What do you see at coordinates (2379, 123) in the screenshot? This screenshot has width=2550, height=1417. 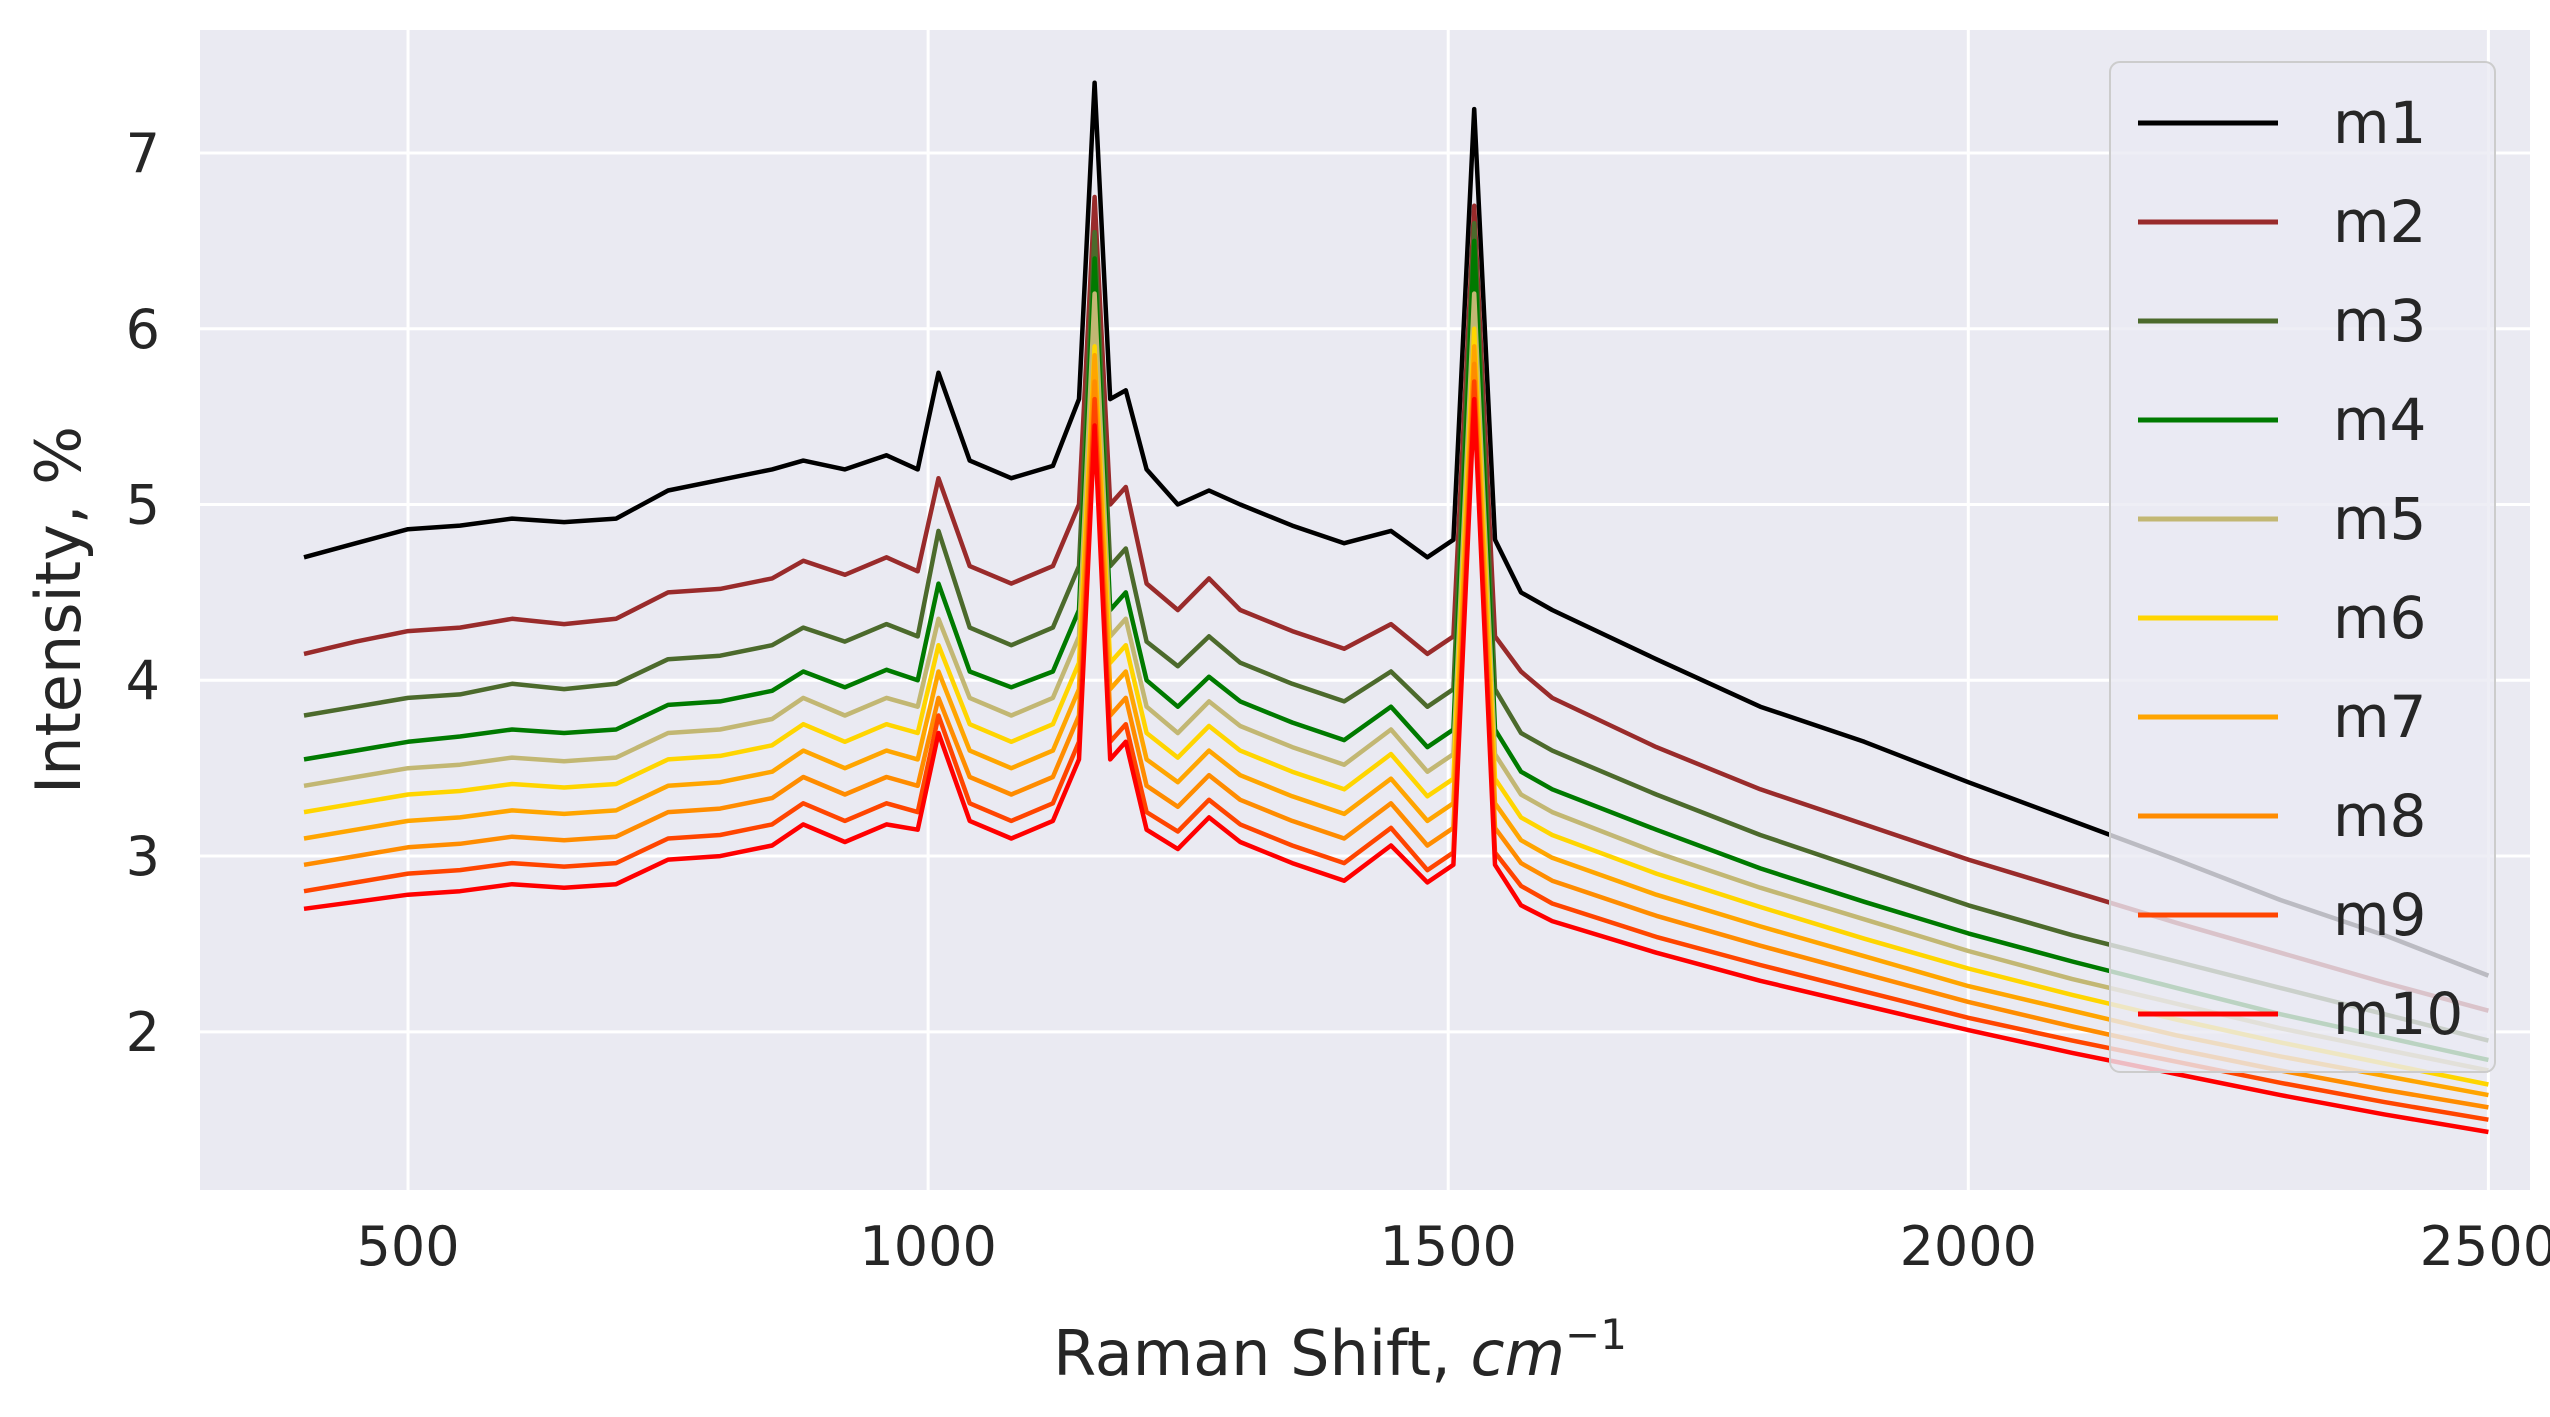 I see `legend-label: m1` at bounding box center [2379, 123].